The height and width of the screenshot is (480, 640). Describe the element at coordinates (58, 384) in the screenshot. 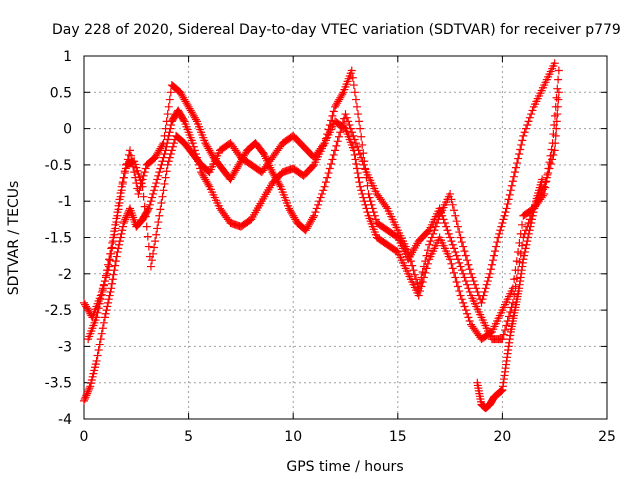

I see `y-tick-label: -3.5` at that location.